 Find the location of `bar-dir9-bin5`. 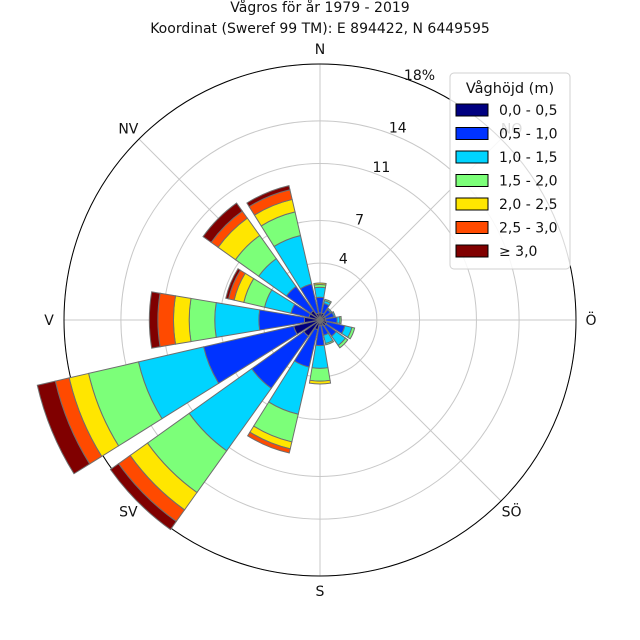

bar-dir9-bin5 is located at coordinates (268, 442).